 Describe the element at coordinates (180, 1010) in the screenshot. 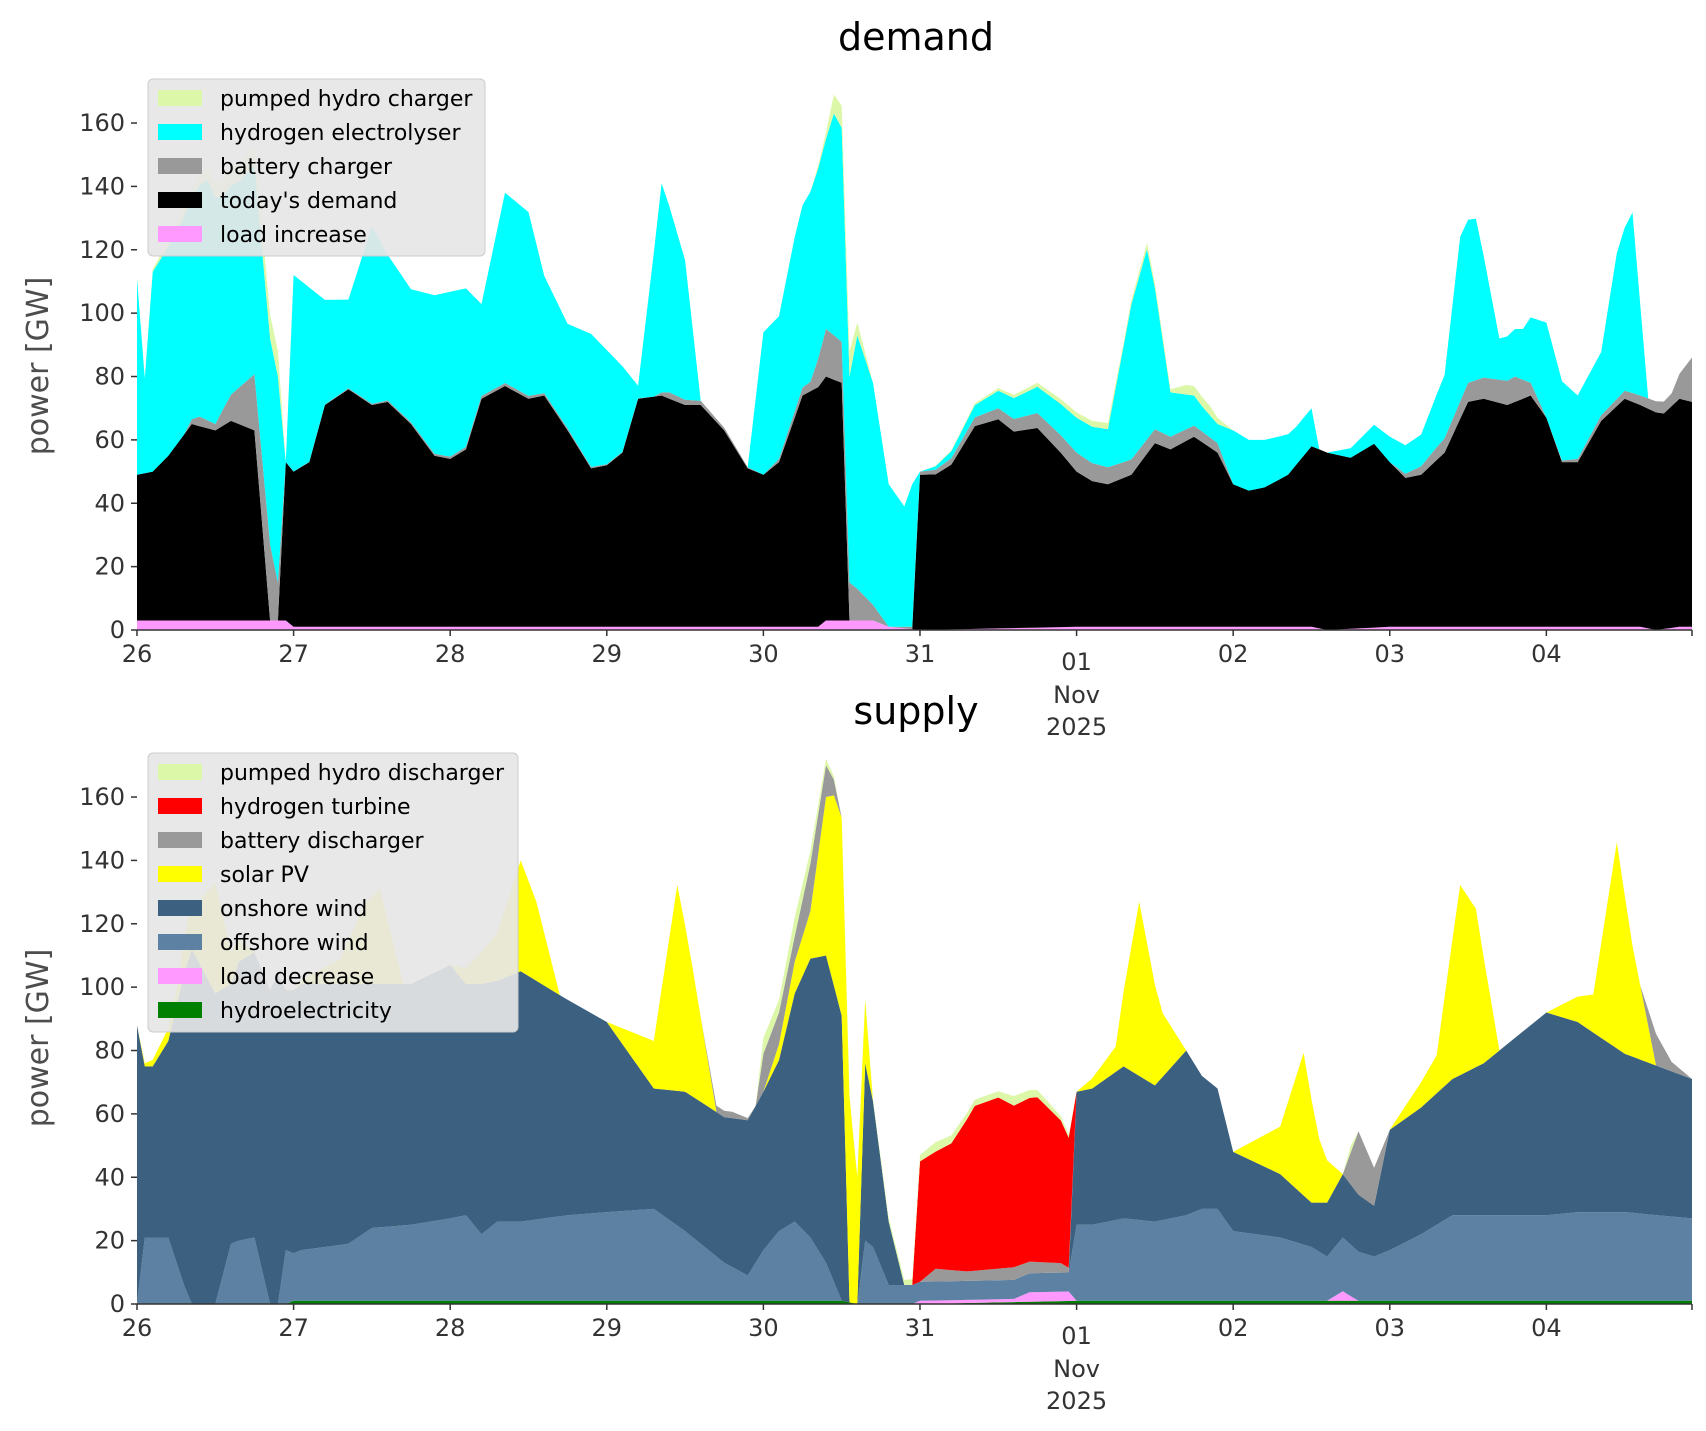

I see `legend-swatch-hydroelectricity` at that location.